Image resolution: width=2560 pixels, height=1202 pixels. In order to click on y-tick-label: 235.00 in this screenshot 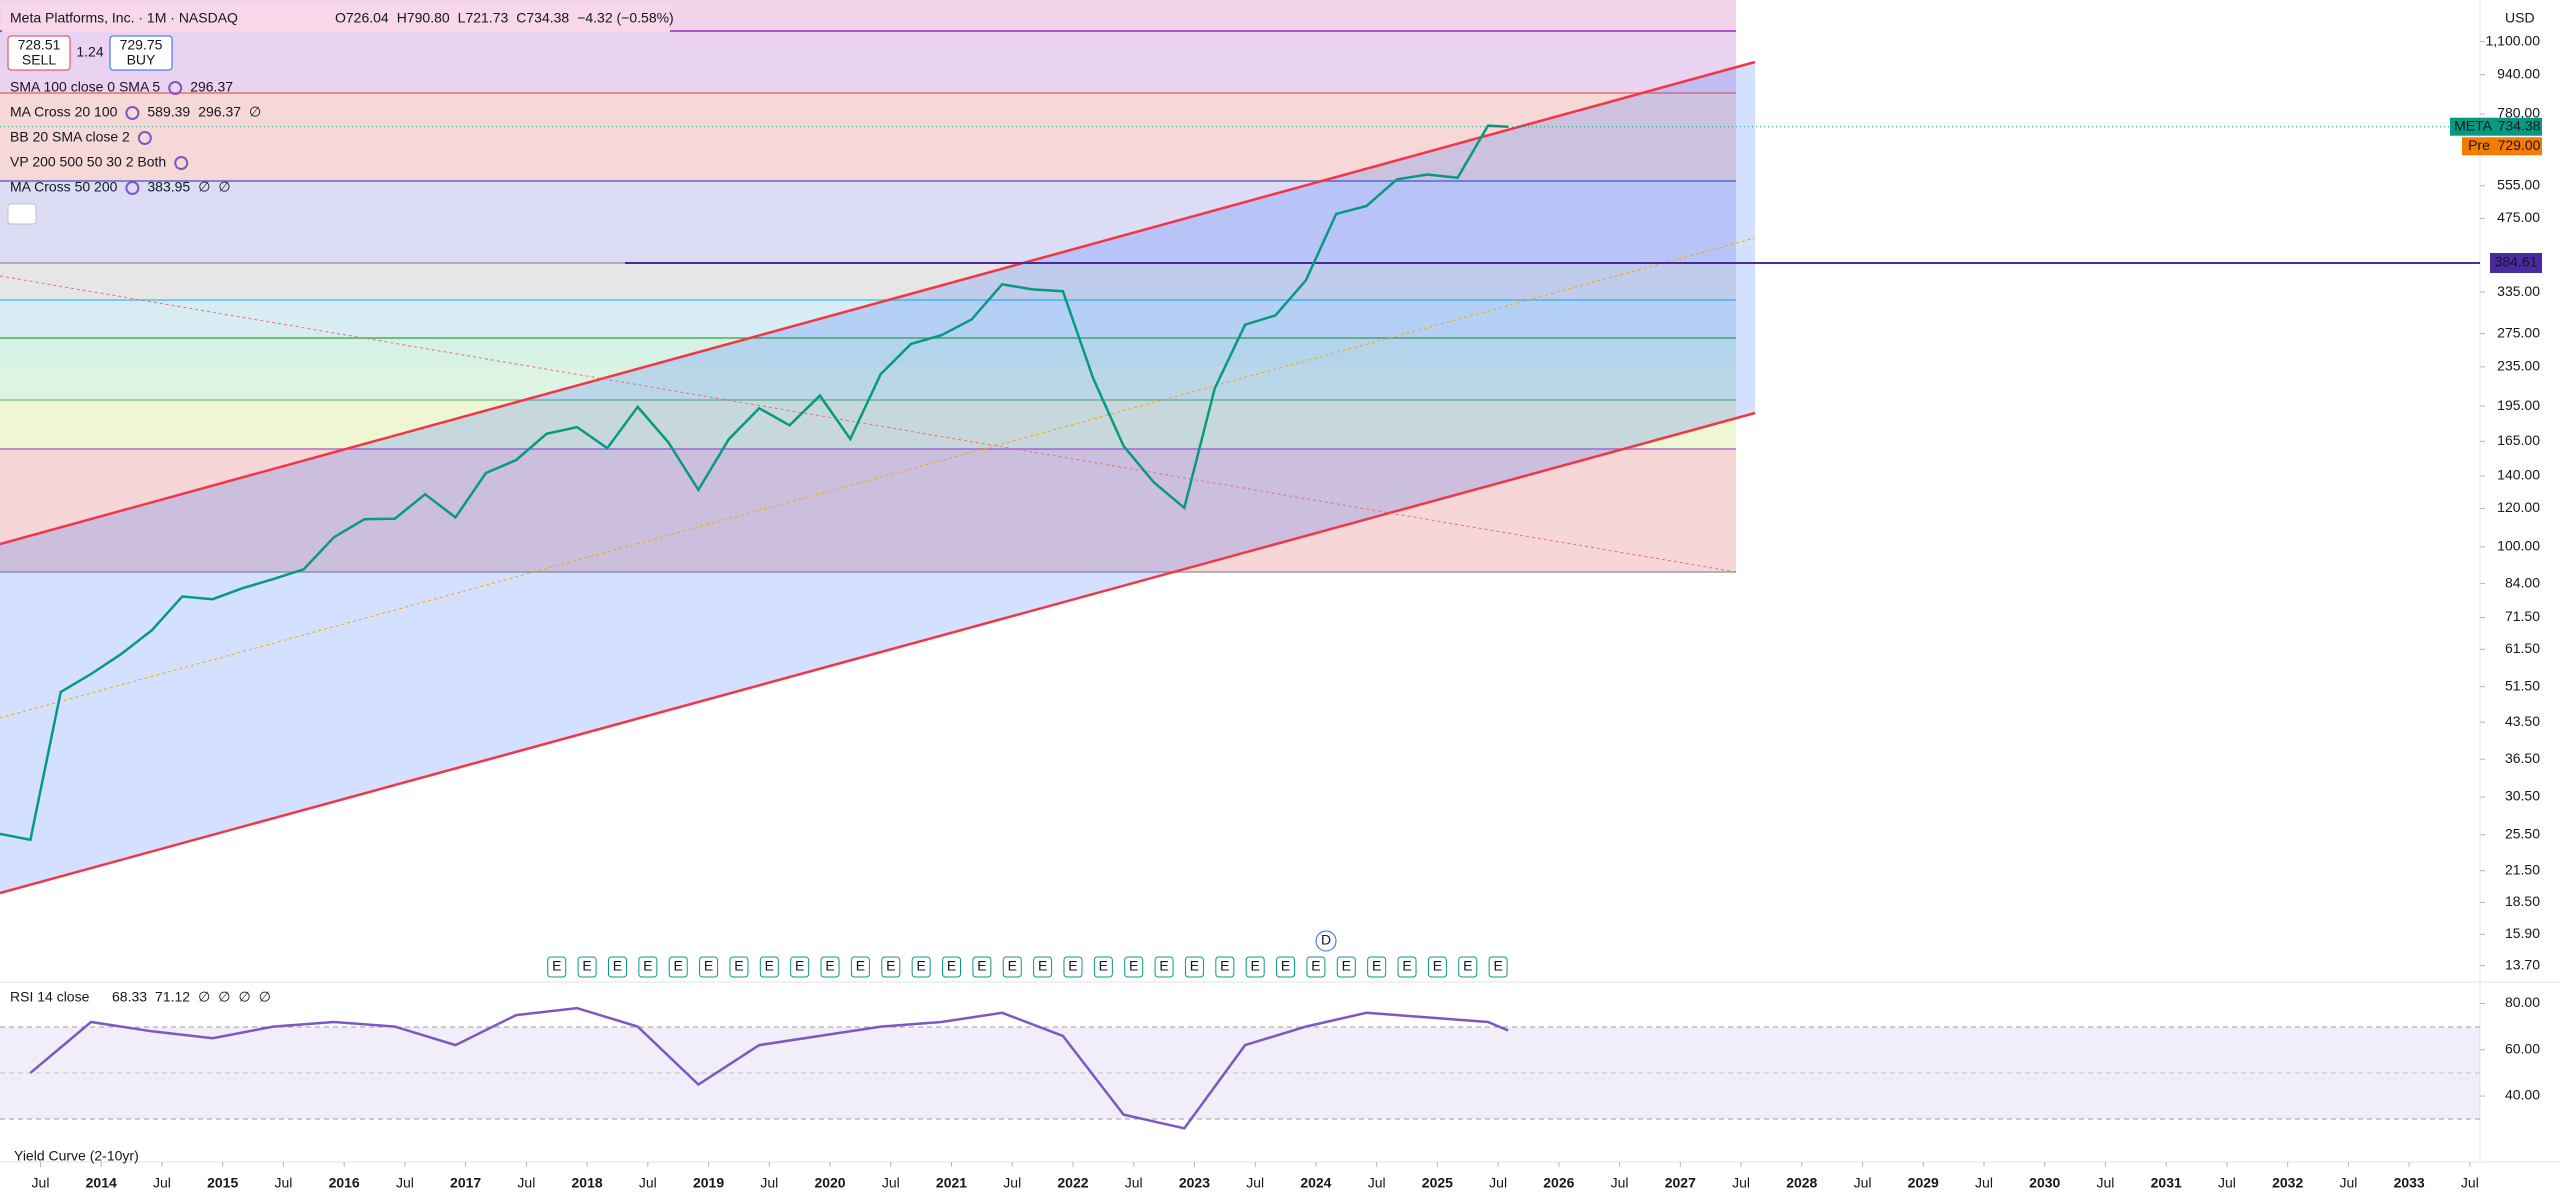, I will do `click(2518, 366)`.